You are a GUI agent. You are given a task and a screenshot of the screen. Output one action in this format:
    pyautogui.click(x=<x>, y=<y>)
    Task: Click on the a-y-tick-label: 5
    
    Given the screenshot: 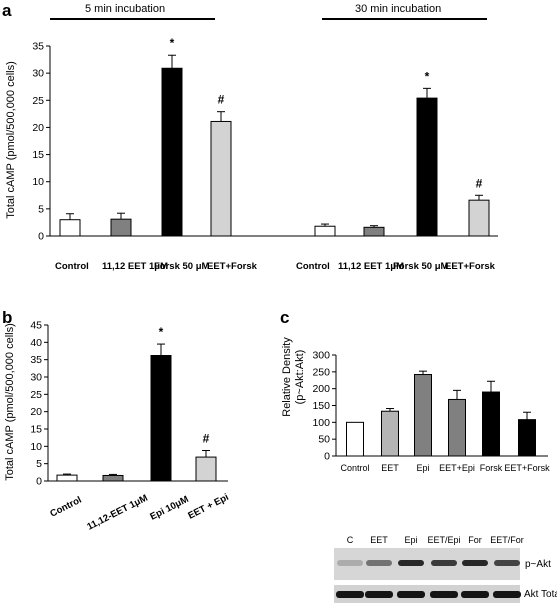 What is the action you would take?
    pyautogui.click(x=41, y=209)
    